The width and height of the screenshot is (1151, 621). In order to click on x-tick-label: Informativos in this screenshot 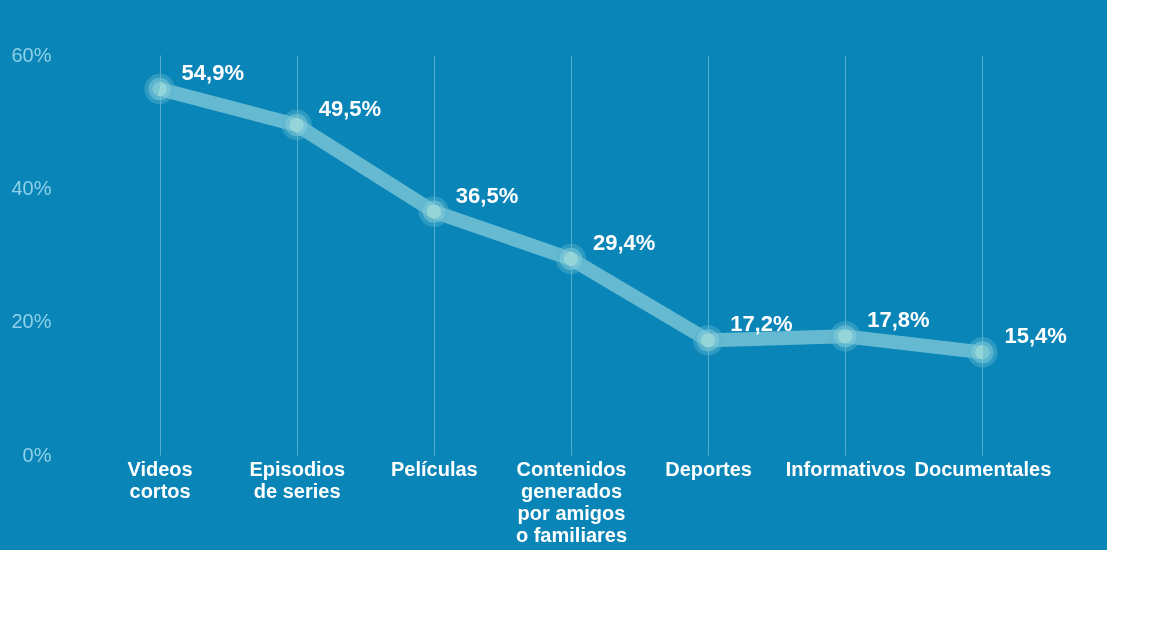, I will do `click(845, 468)`.